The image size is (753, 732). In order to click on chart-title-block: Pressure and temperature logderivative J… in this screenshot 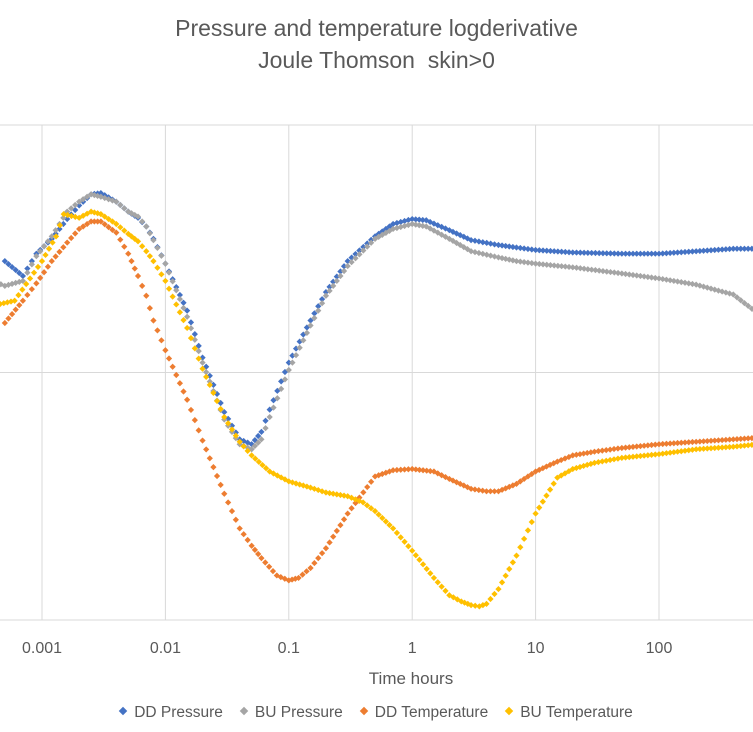, I will do `click(376, 44)`.